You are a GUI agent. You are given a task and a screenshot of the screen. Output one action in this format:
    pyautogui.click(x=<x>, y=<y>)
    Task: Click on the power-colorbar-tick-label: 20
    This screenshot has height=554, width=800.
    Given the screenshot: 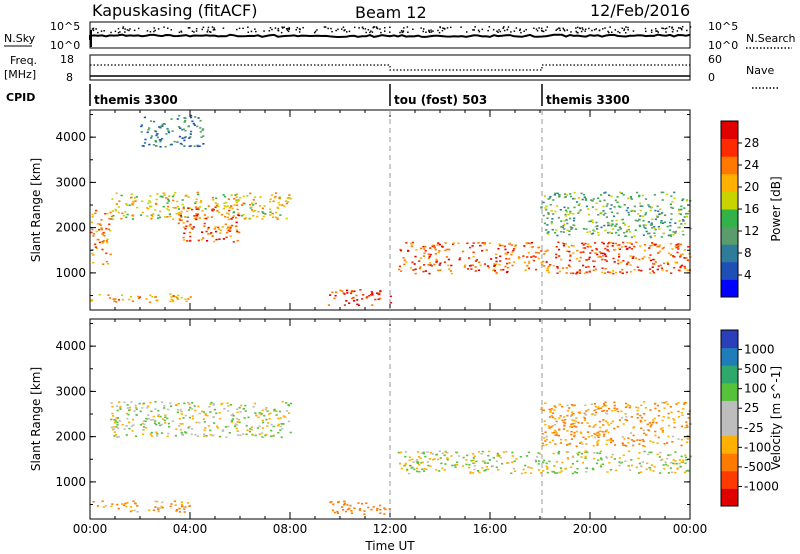 What is the action you would take?
    pyautogui.click(x=751, y=187)
    